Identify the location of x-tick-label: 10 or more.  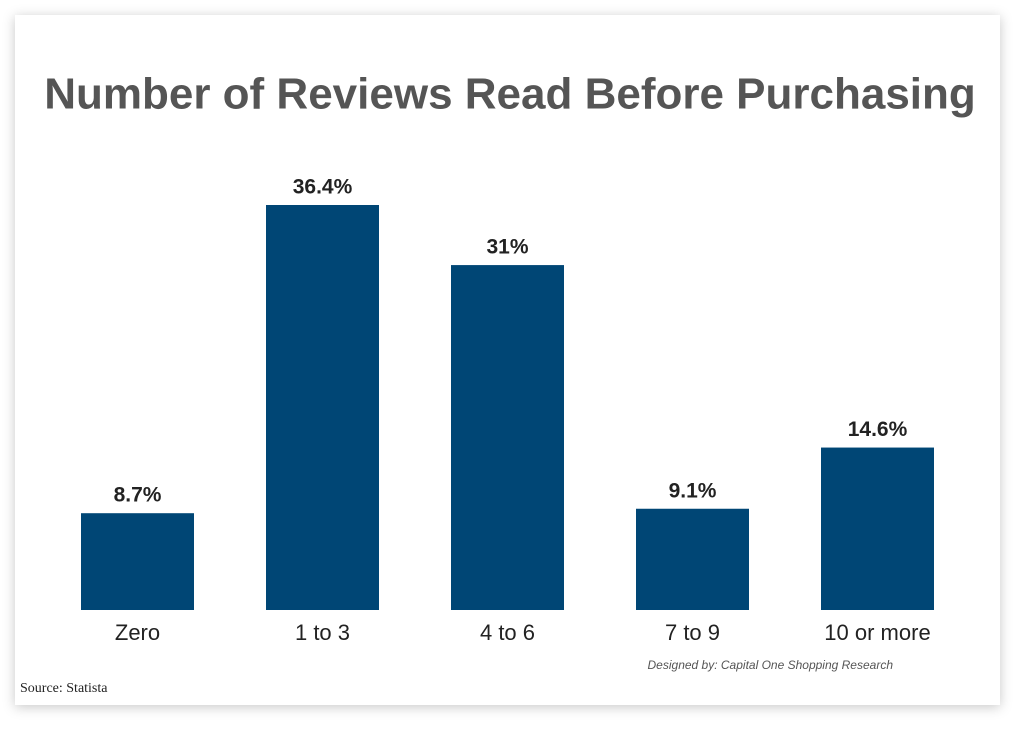
(877, 632).